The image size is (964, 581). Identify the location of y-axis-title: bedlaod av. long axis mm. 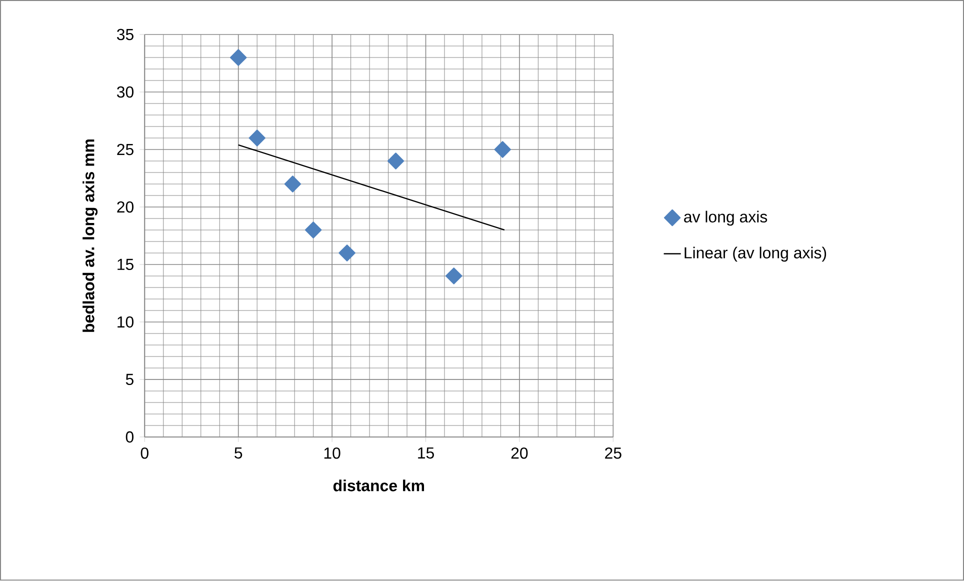
(90, 236).